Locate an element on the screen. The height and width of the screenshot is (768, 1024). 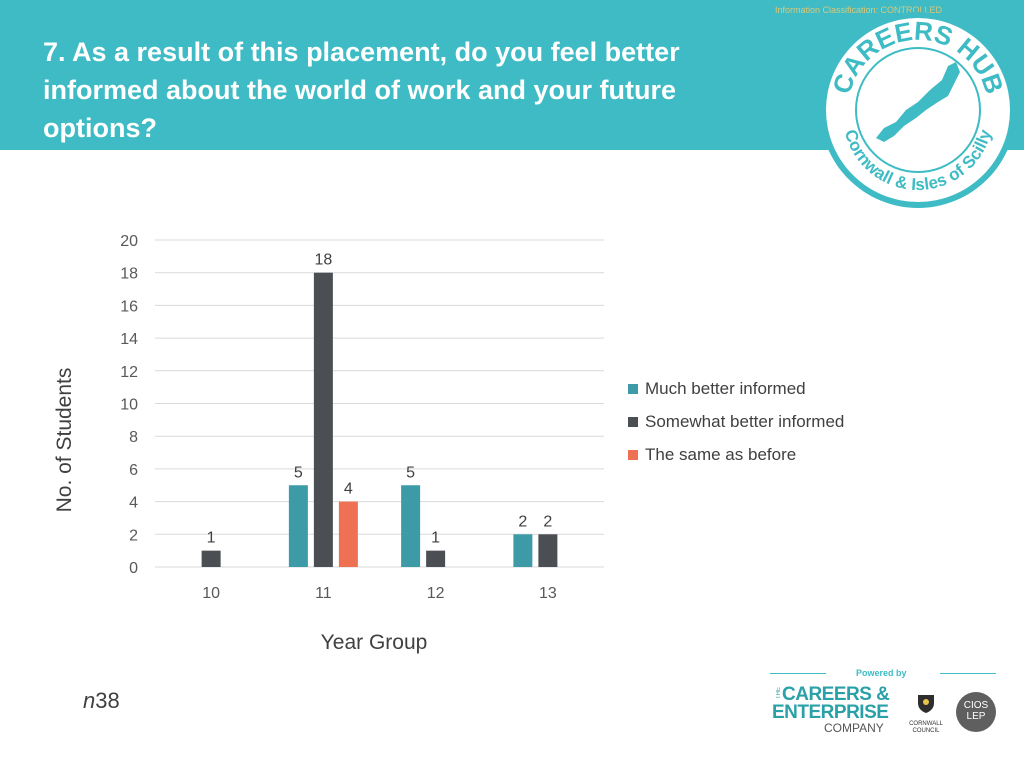
x-tick-label: 13 is located at coordinates (548, 593).